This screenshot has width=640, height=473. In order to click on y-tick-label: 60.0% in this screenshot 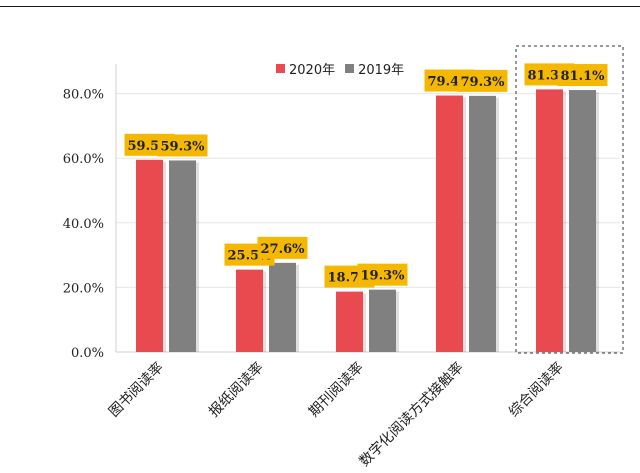, I will do `click(83, 159)`.